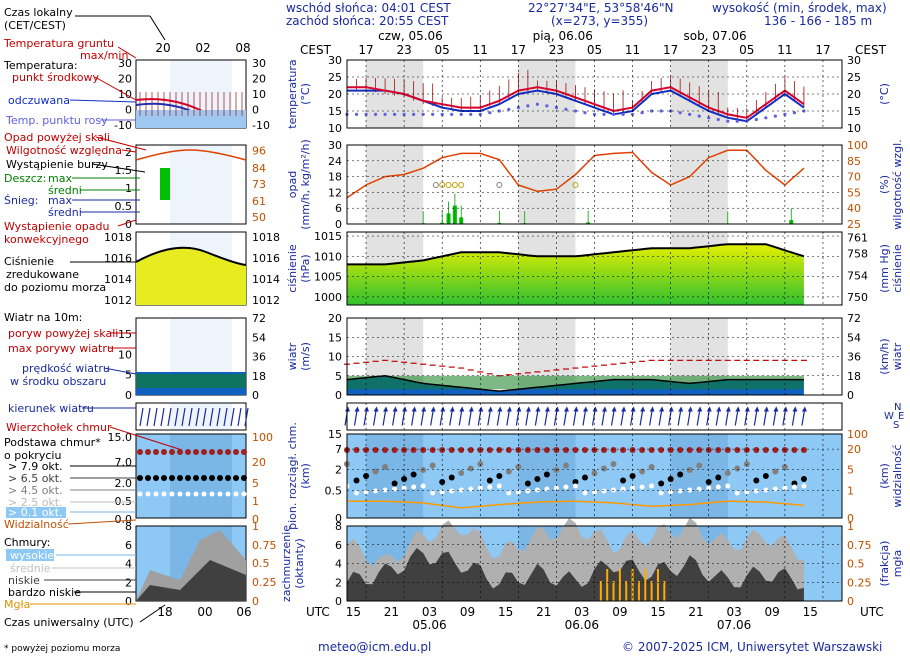 Image resolution: width=910 pixels, height=660 pixels. What do you see at coordinates (429, 612) in the screenshot?
I see `utc-tick: 03` at bounding box center [429, 612].